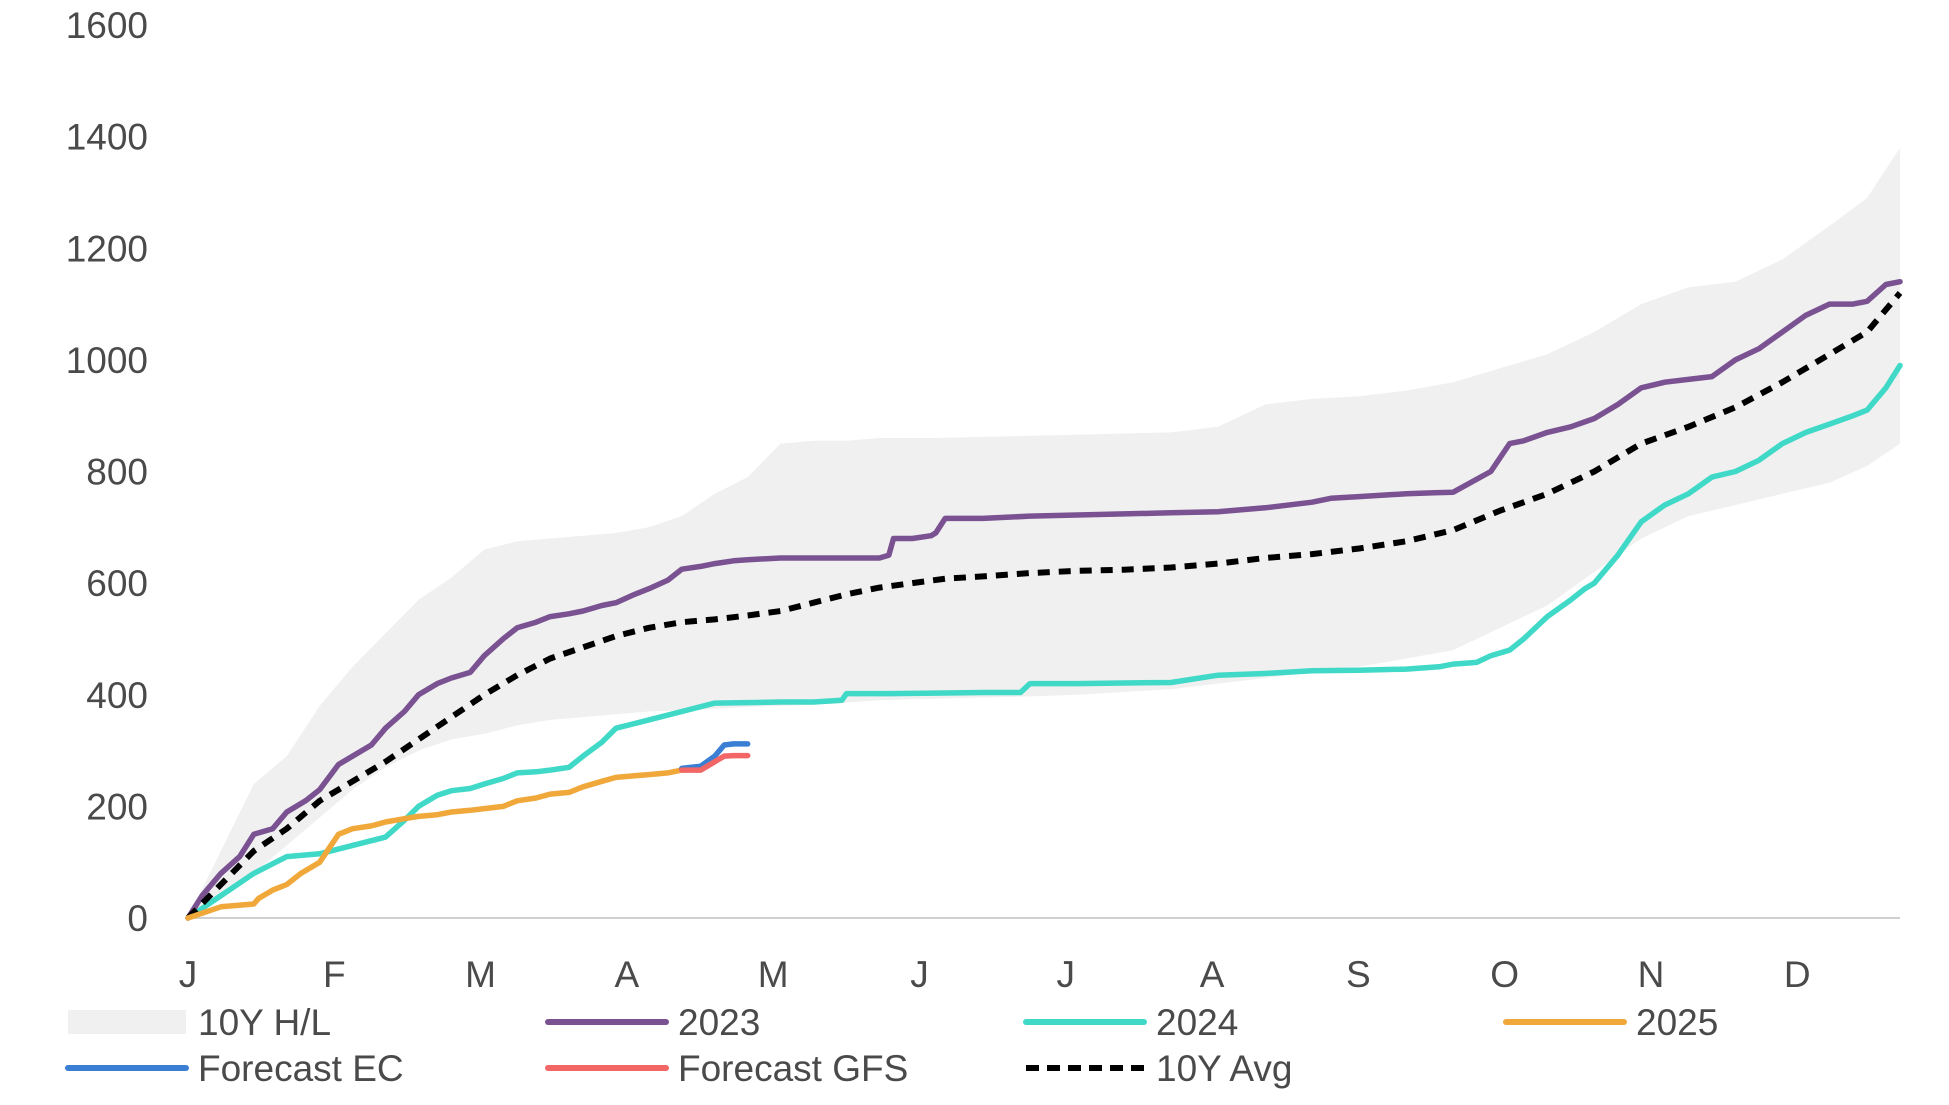 The image size is (1949, 1105). What do you see at coordinates (334, 974) in the screenshot?
I see `x-tick-label: F` at bounding box center [334, 974].